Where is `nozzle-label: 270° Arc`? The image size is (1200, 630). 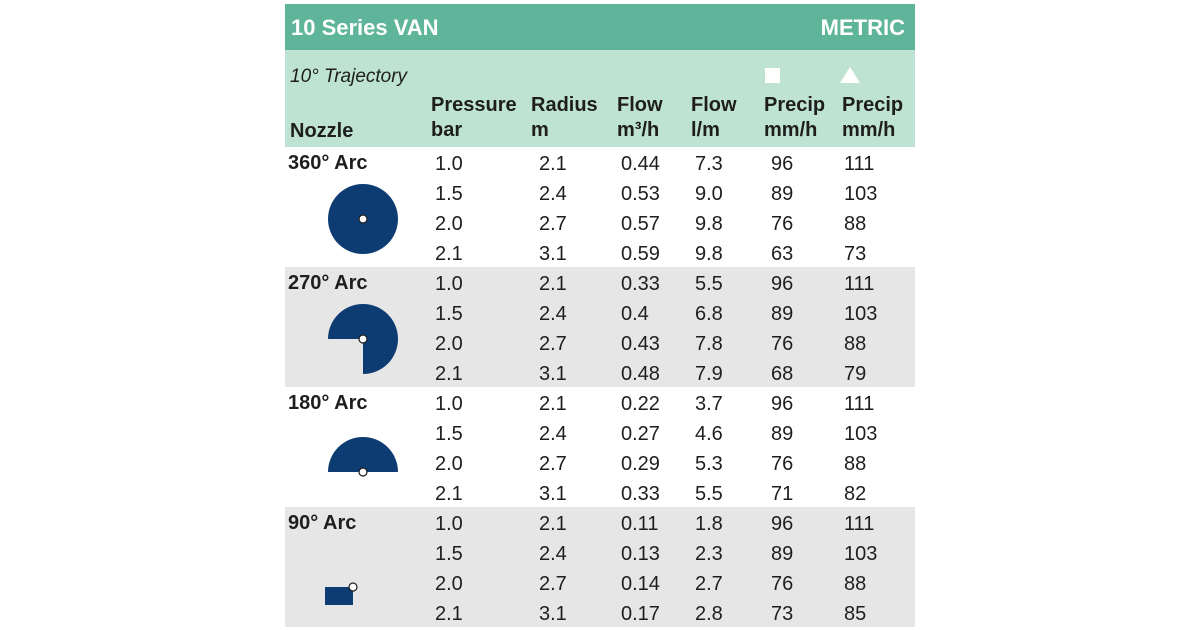 nozzle-label: 270° Arc is located at coordinates (328, 283).